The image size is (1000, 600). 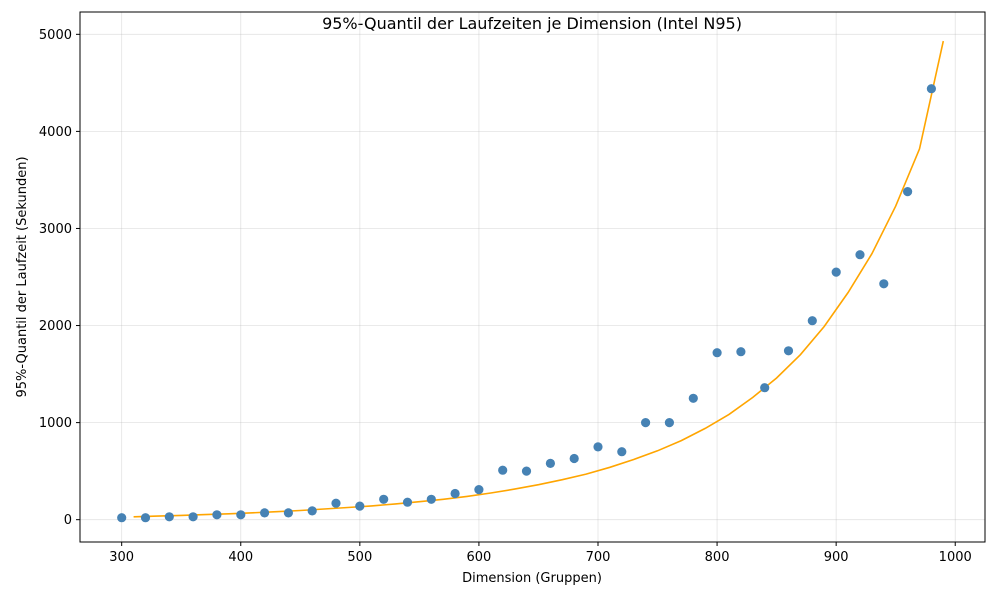 I want to click on x-tick-label: 500, so click(x=359, y=557).